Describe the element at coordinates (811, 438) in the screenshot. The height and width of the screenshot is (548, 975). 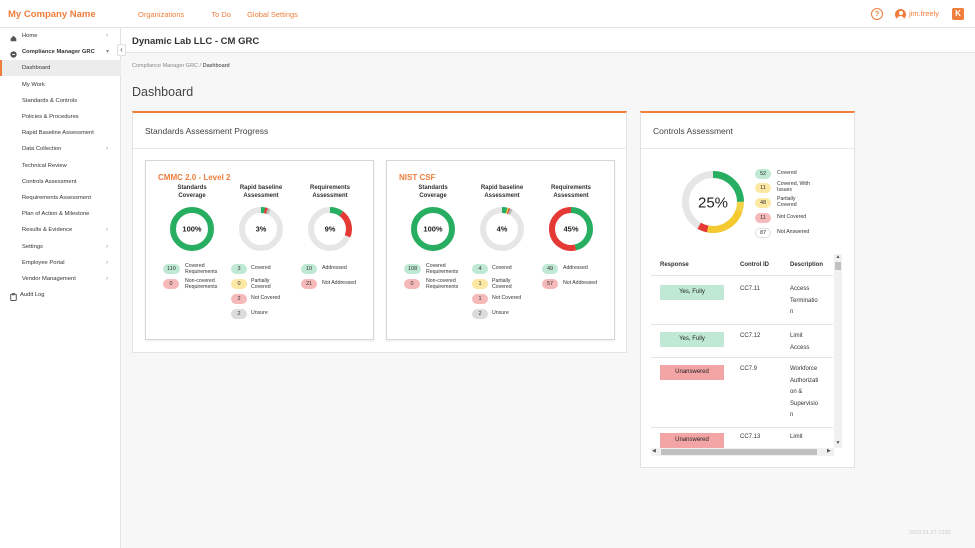
I see `control-description: Limit` at that location.